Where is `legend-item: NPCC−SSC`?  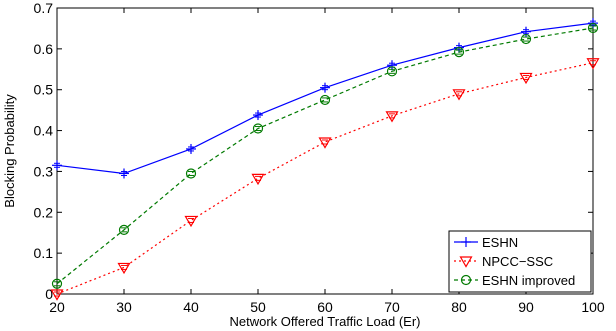
legend-item: NPCC−SSC is located at coordinates (503, 261).